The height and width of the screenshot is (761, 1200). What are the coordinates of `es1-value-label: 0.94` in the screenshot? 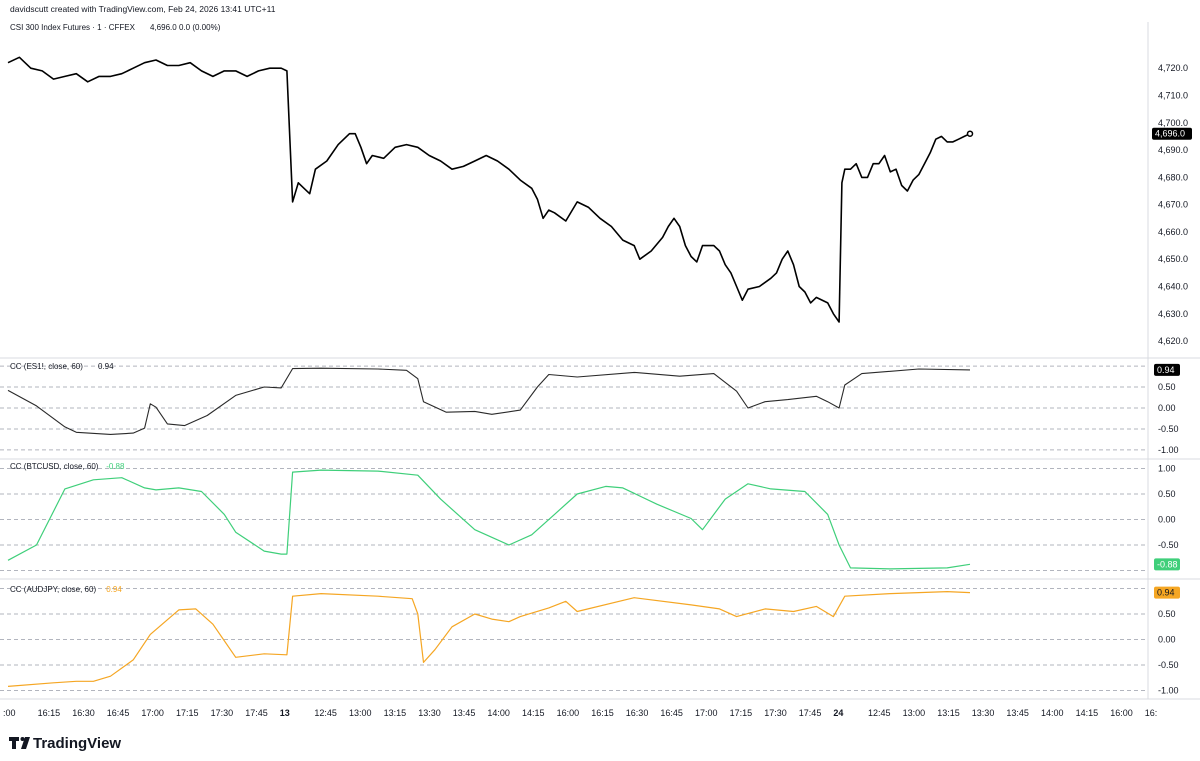 It's located at (1166, 370).